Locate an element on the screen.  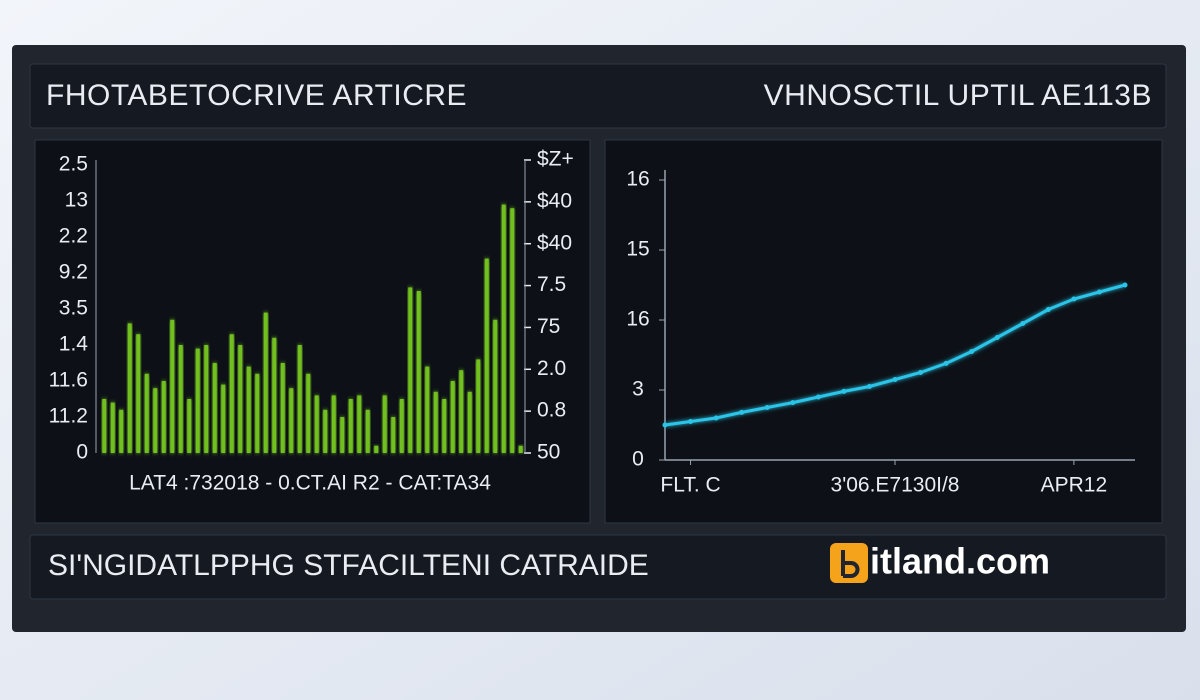
y2-tick-label: 2.0 is located at coordinates (551, 368).